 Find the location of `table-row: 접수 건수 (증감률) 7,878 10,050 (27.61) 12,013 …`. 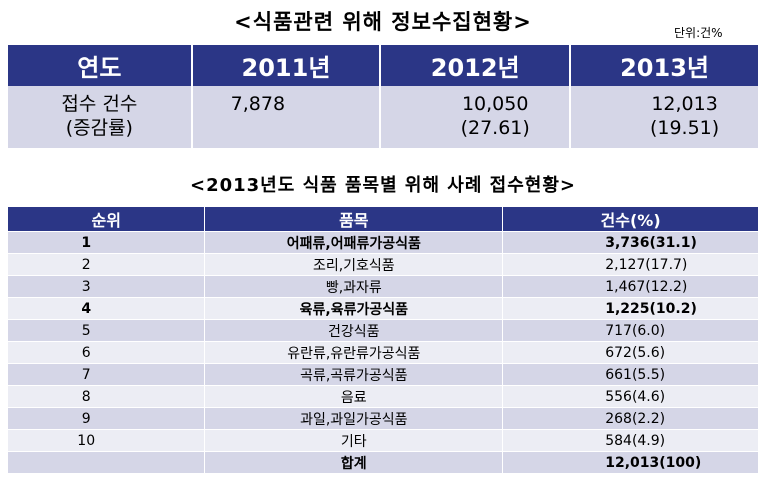

table-row: 접수 건수 (증감률) 7,878 10,050 (27.61) 12,013 … is located at coordinates (383, 117).